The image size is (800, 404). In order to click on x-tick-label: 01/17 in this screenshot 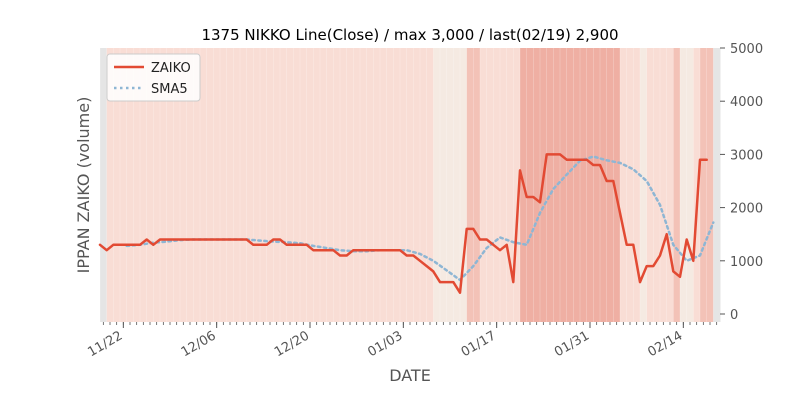, I will do `click(479, 344)`.